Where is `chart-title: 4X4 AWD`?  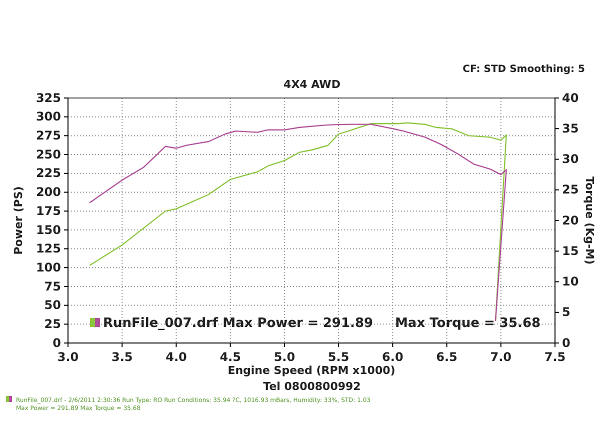
chart-title: 4X4 AWD is located at coordinates (312, 84).